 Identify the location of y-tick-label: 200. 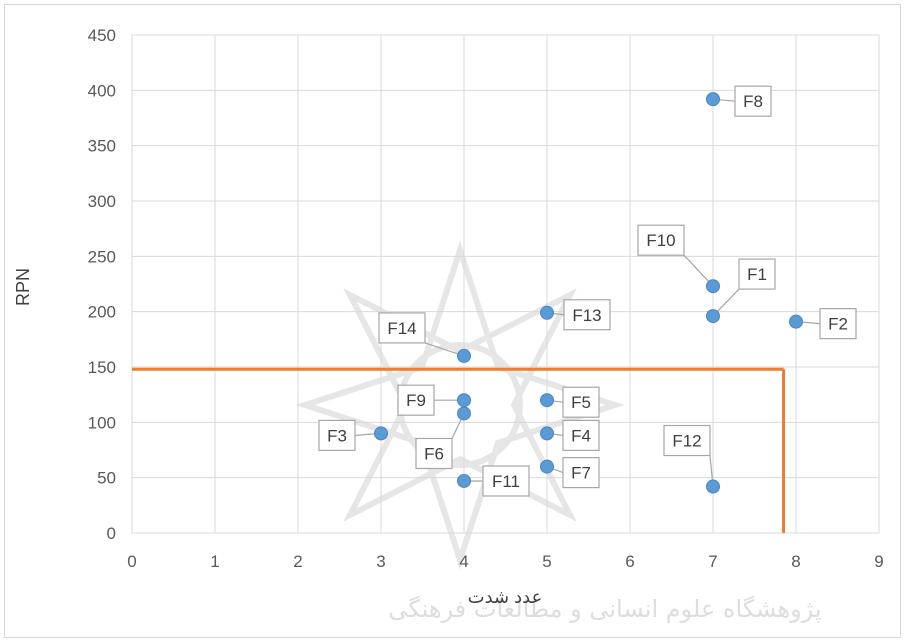
(102, 312).